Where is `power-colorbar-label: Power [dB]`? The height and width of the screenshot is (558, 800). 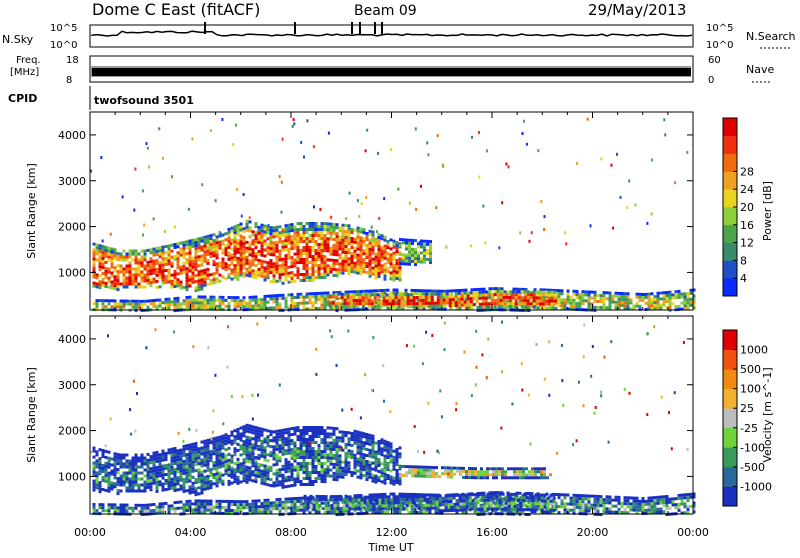
power-colorbar-label: Power [dB] is located at coordinates (767, 211).